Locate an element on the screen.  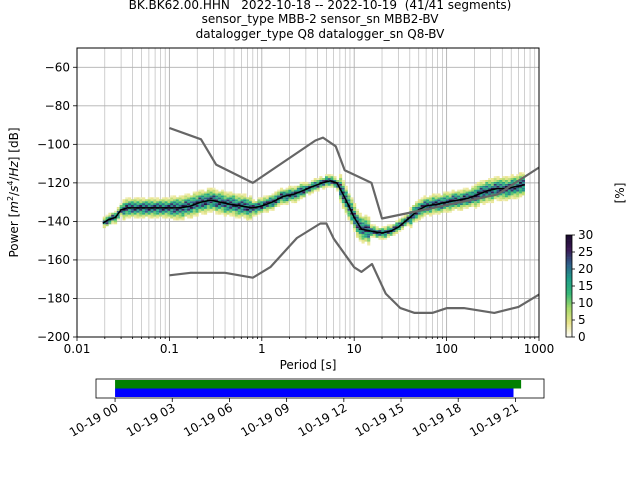
timeline-tick-label: 10-19 18 is located at coordinates (437, 419).